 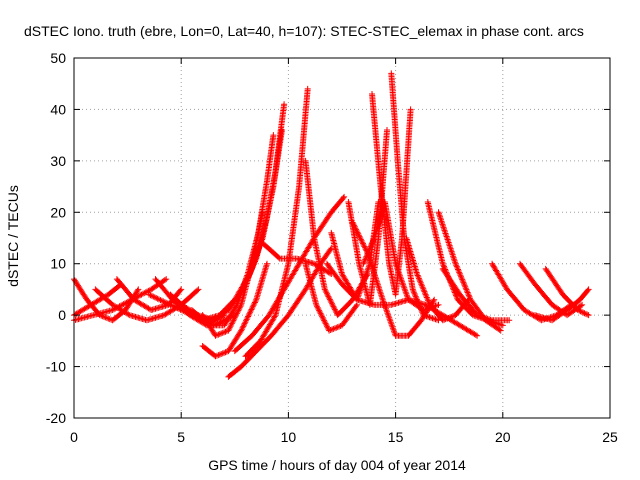 I want to click on series-30-points, so click(x=551, y=289).